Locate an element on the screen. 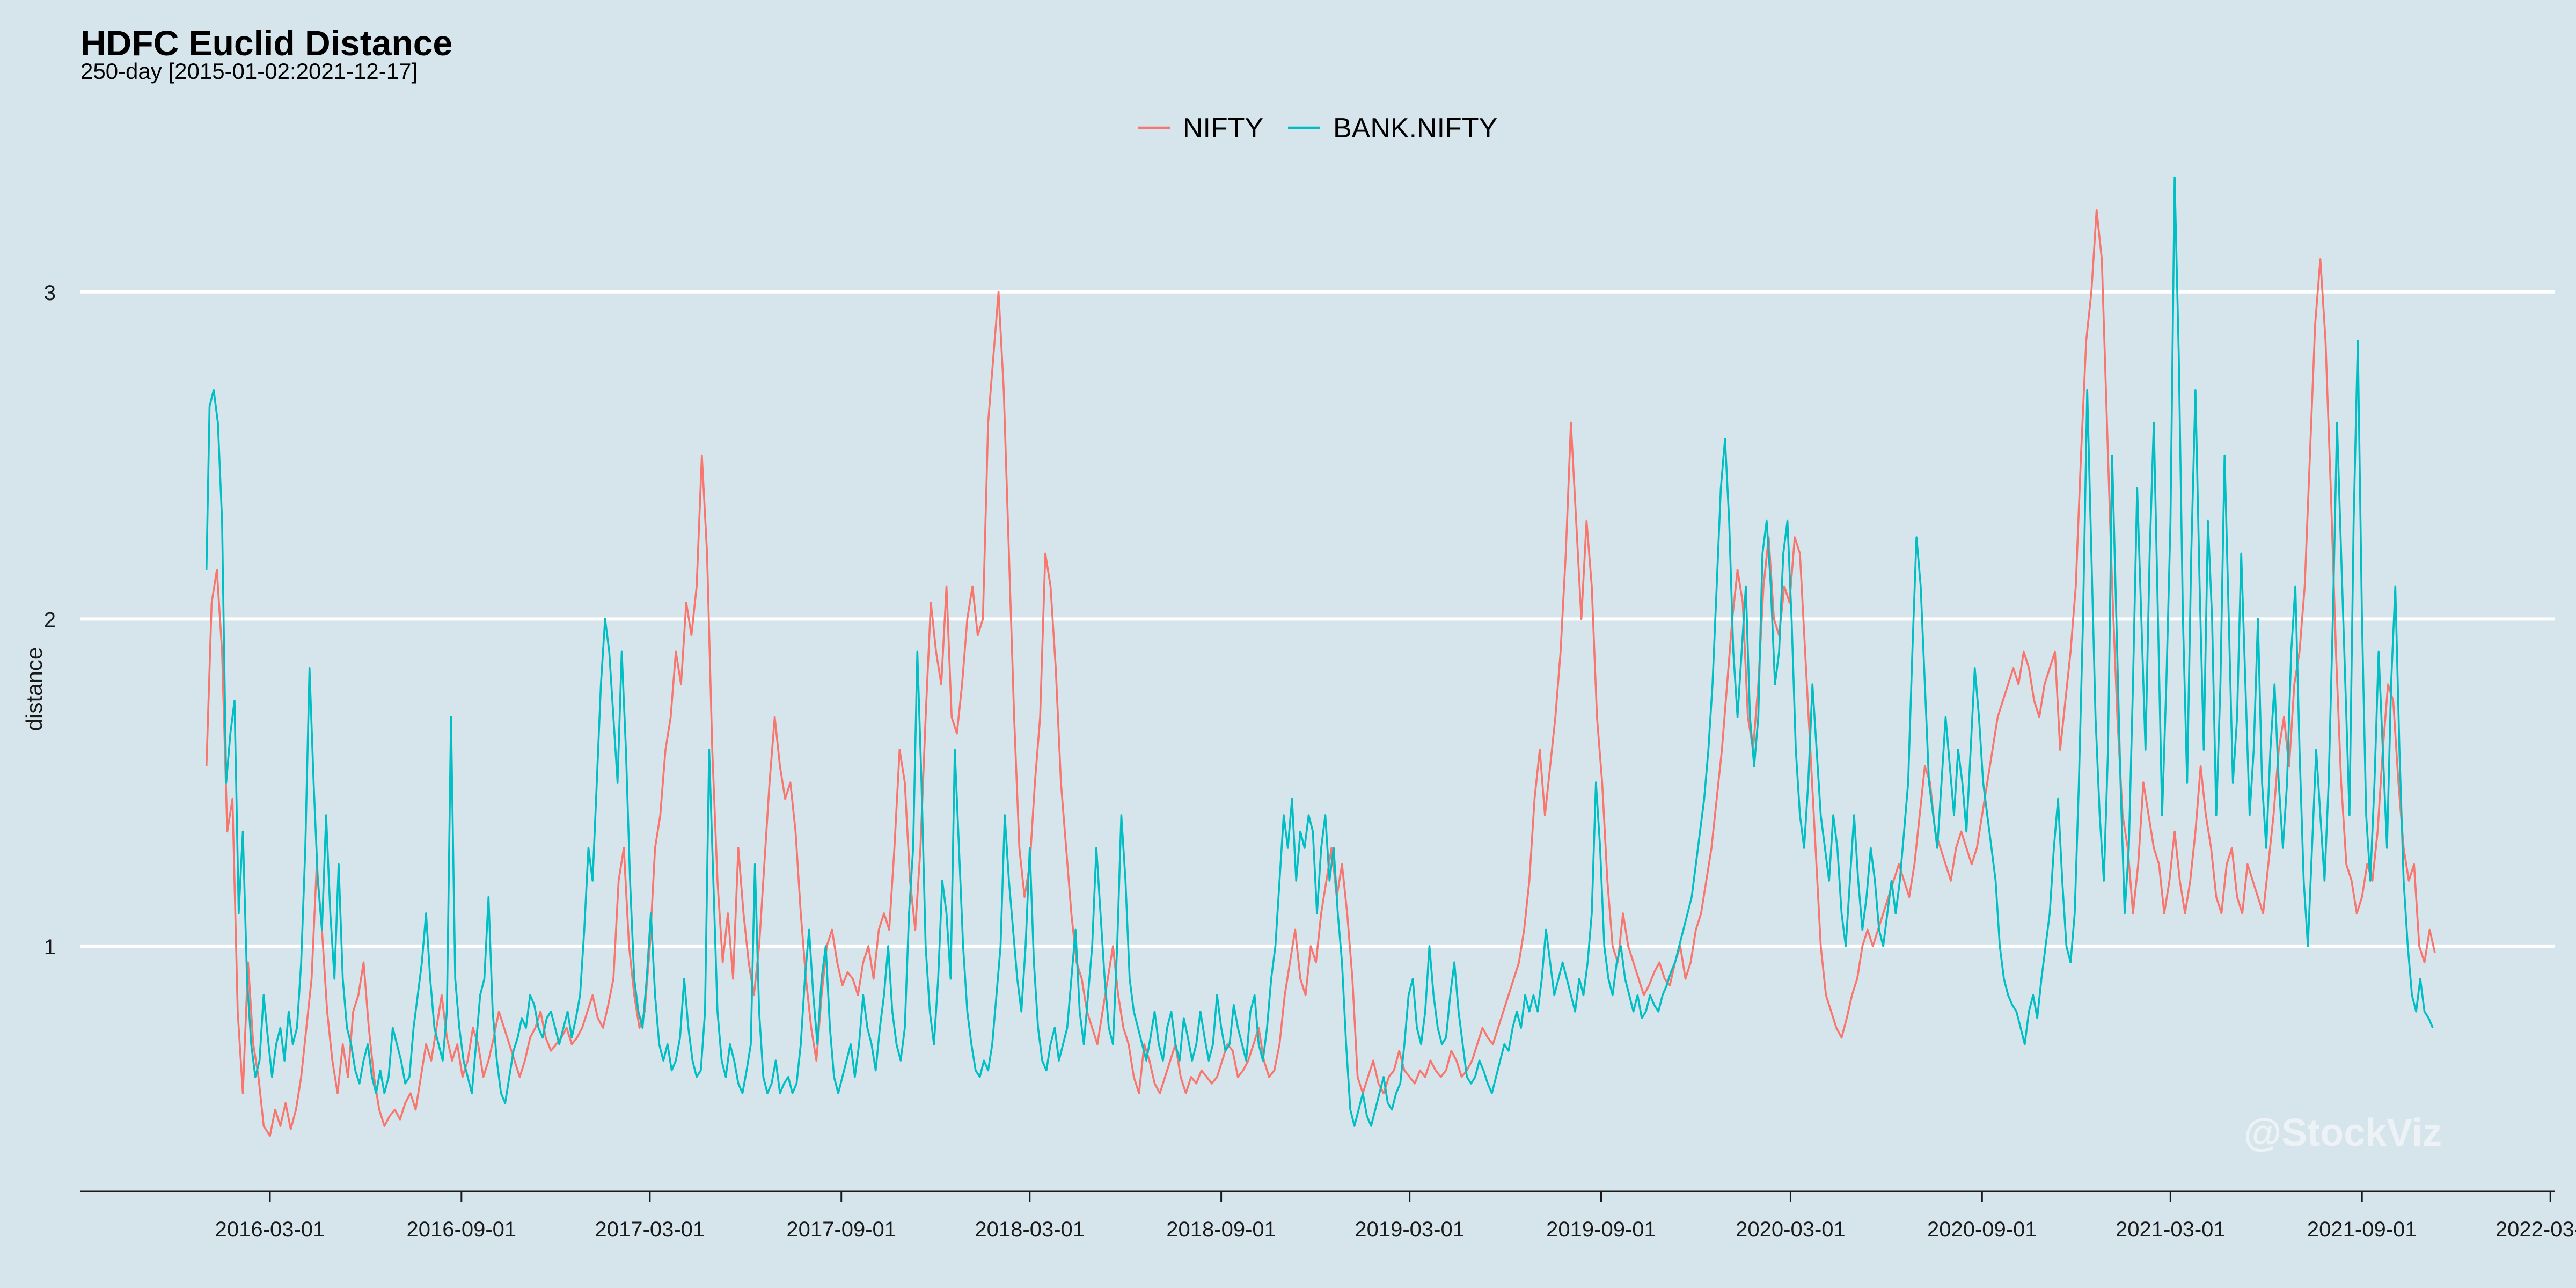 The height and width of the screenshot is (1288, 2576). legend-item: BANK.NIFTY is located at coordinates (1392, 128).